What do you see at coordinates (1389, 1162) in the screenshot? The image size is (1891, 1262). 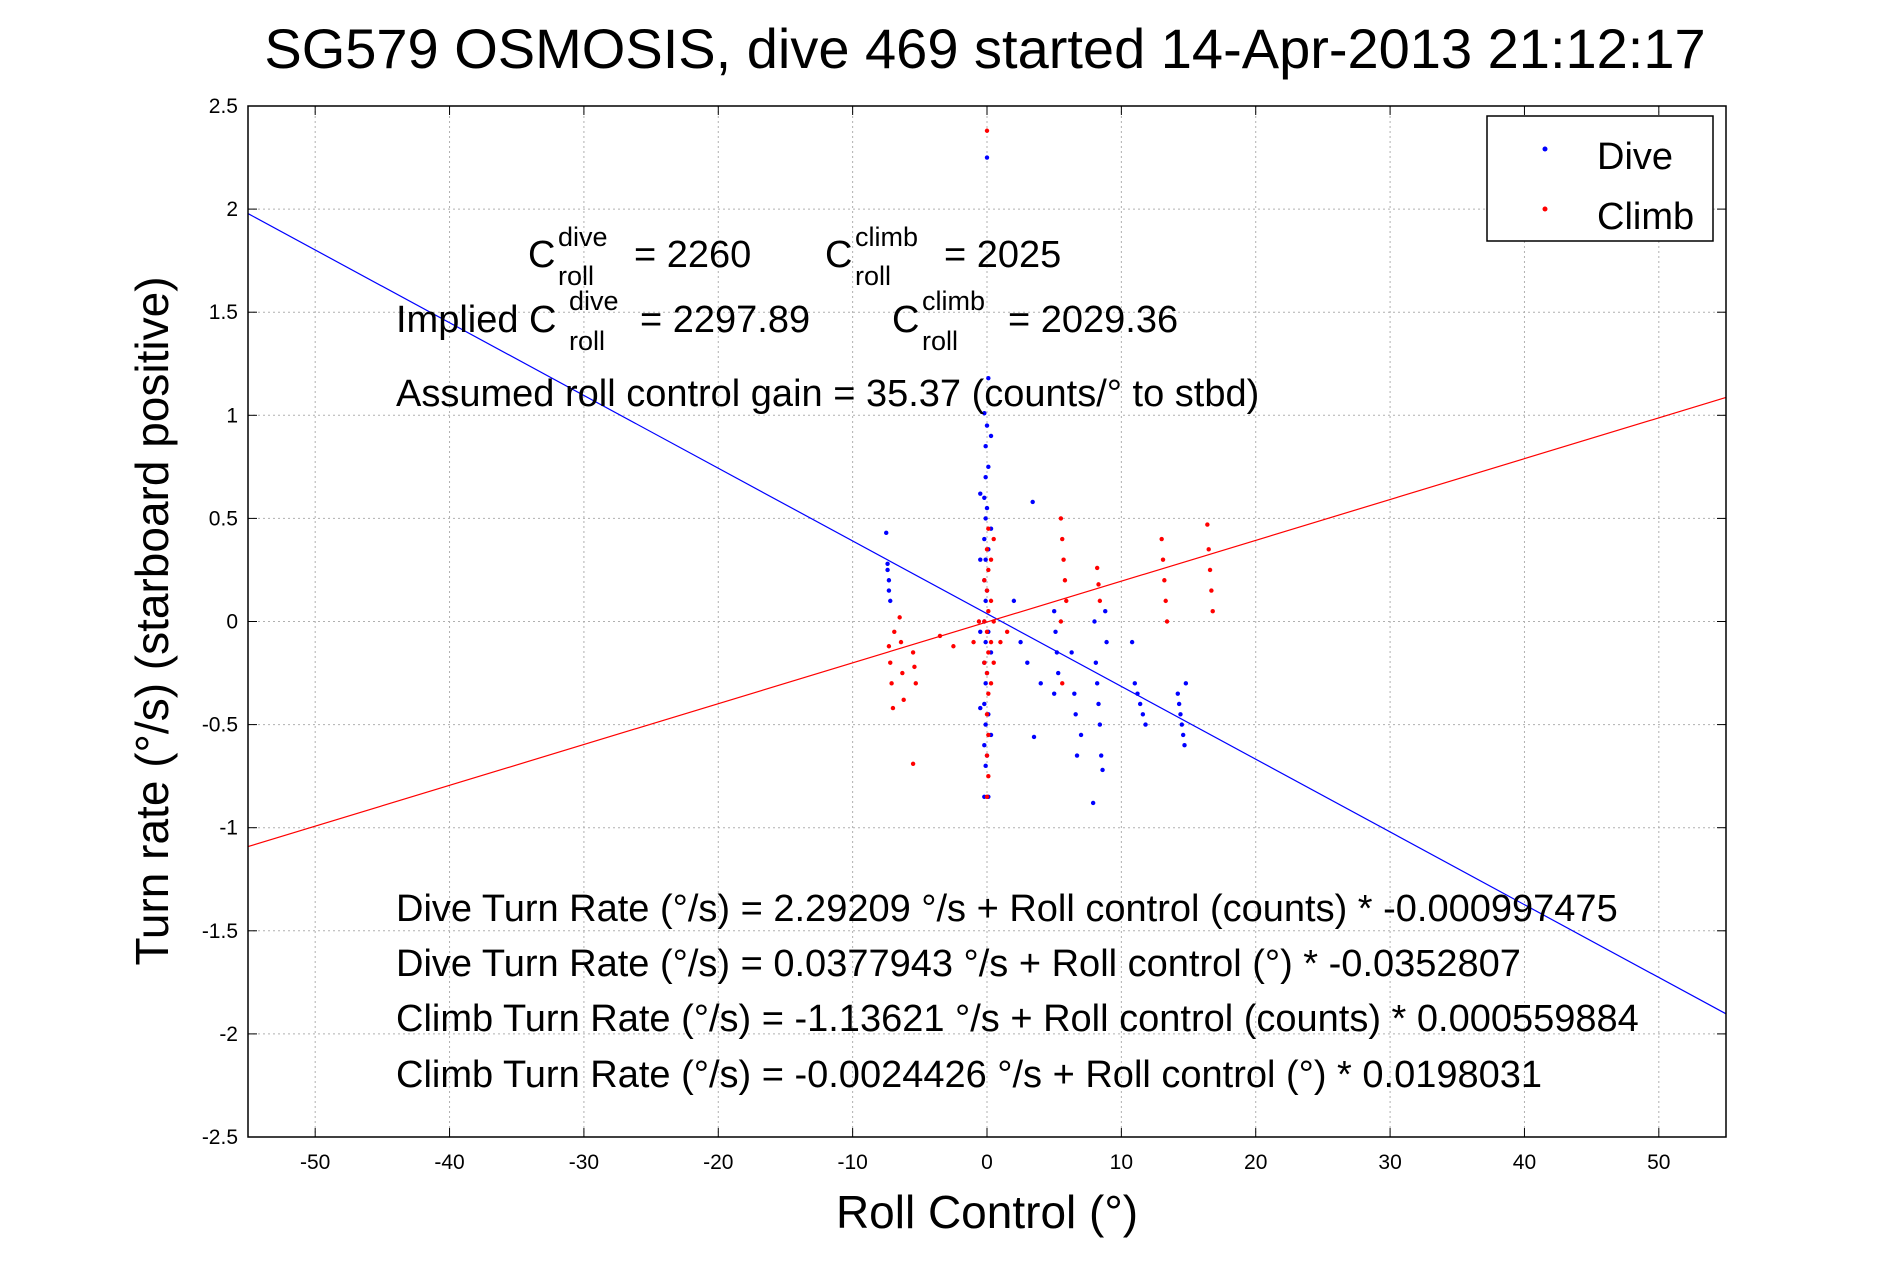 I see `x-tick-label: 30` at bounding box center [1389, 1162].